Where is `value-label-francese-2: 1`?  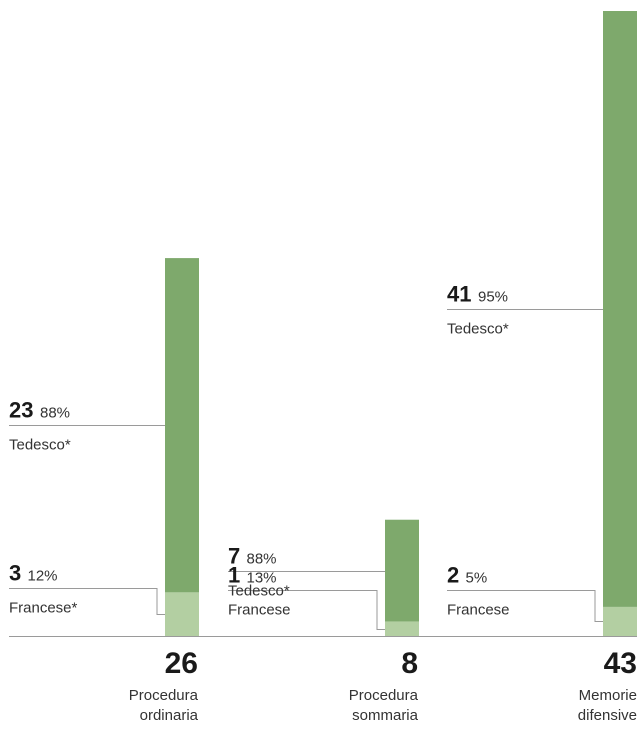 value-label-francese-2: 1 is located at coordinates (234, 575).